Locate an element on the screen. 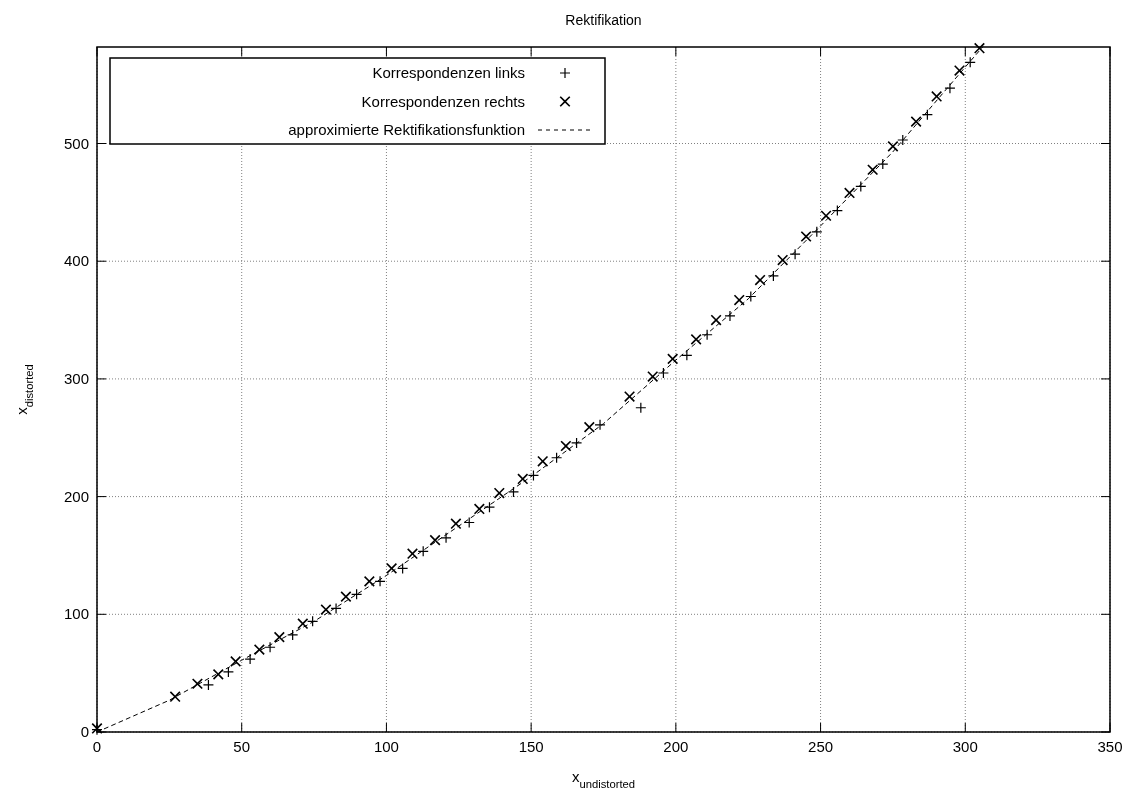  y-tick-label: 0 is located at coordinates (84, 731).